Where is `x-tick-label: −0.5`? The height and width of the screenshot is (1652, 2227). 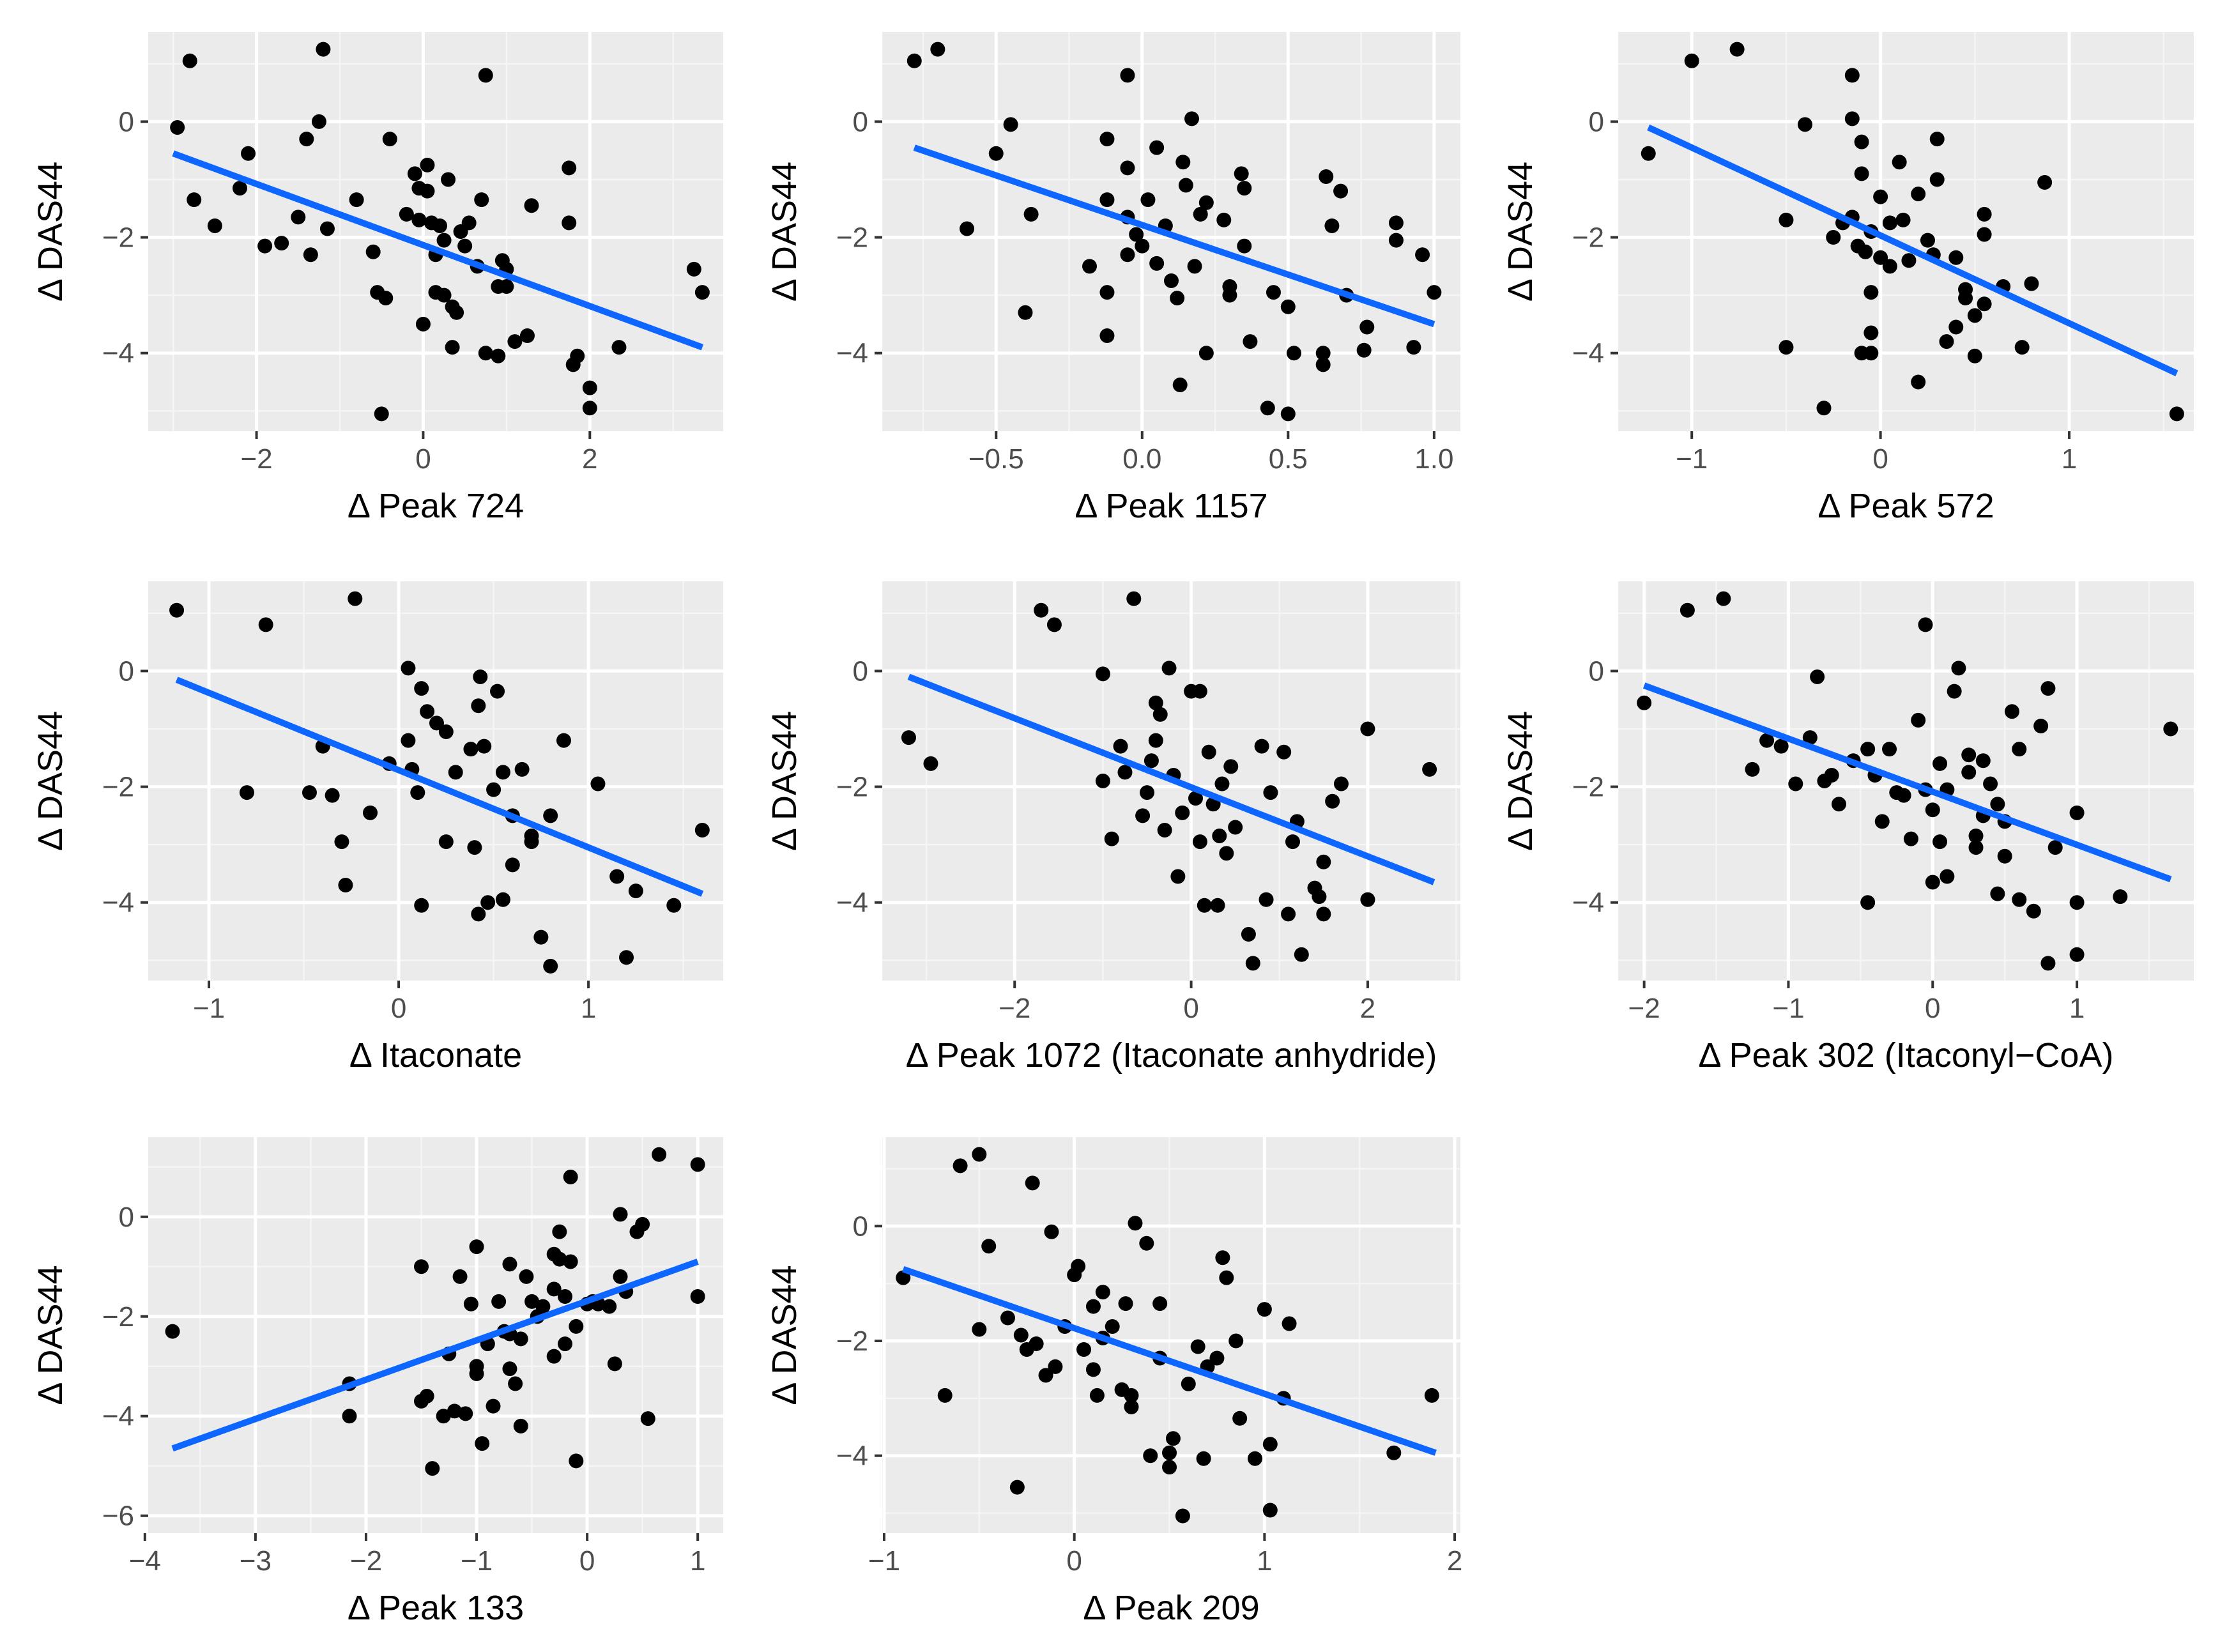 x-tick-label: −0.5 is located at coordinates (996, 459).